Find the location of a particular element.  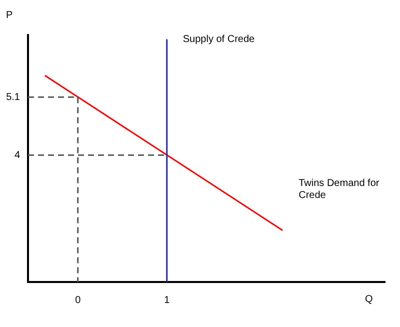

y-tick-label: 4 is located at coordinates (17, 155).